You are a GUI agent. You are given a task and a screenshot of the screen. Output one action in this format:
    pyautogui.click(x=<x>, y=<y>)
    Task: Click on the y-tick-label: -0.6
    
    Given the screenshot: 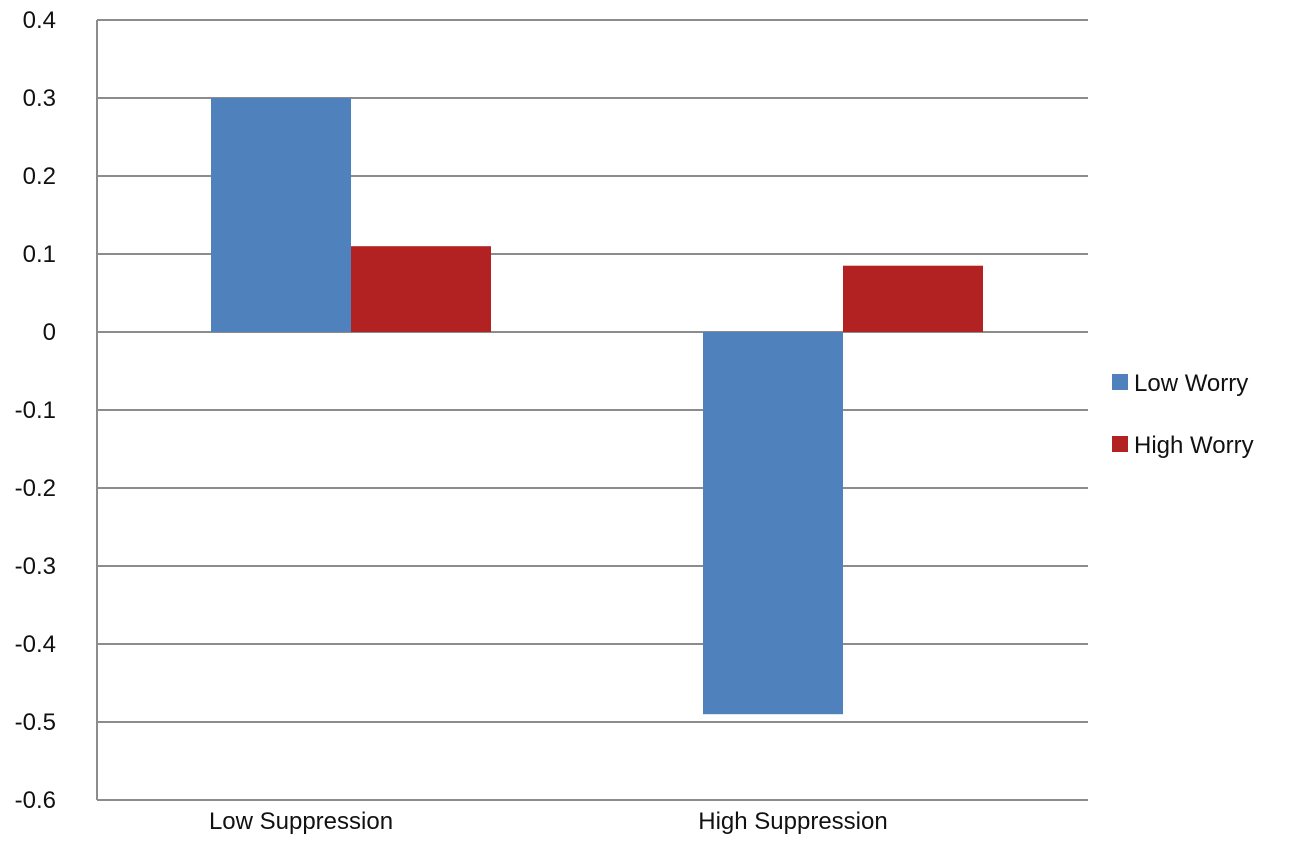 What is the action you would take?
    pyautogui.click(x=35, y=800)
    